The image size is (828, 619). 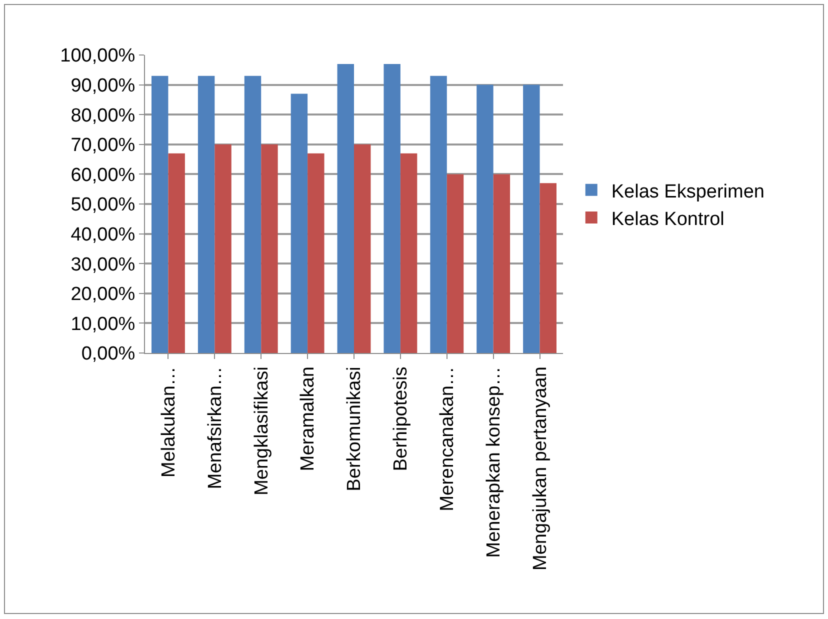 I want to click on x-tick-label: Mengajukan pertanyaan, so click(x=540, y=468).